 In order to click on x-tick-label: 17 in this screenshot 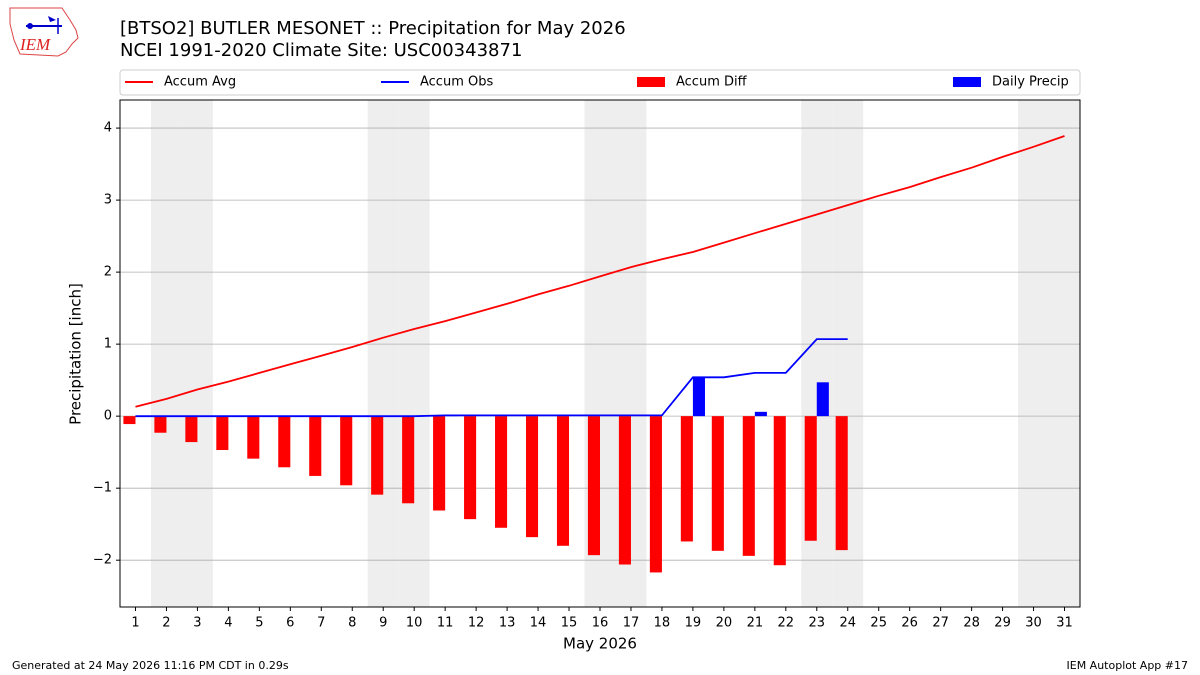, I will do `click(631, 623)`.